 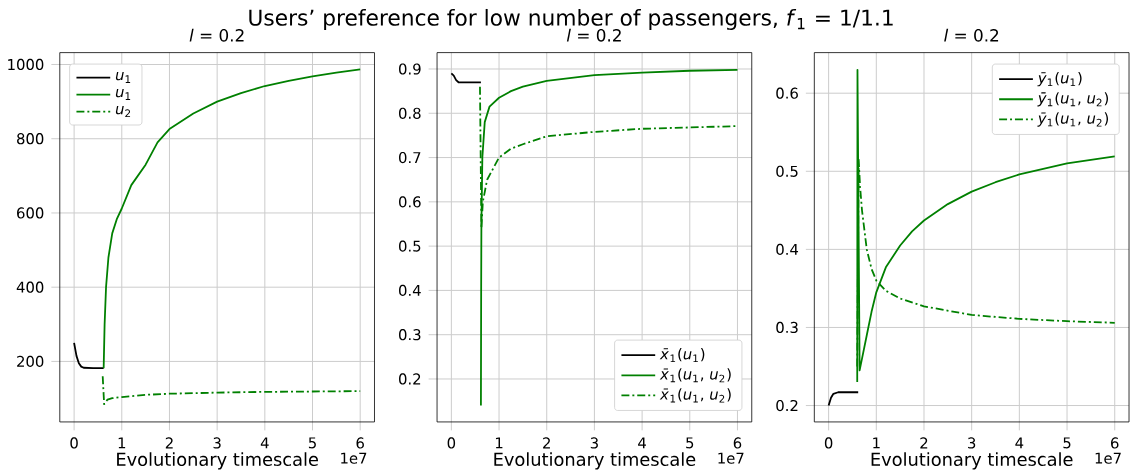 What do you see at coordinates (30, 213) in the screenshot?
I see `y-tick-label: 600` at bounding box center [30, 213].